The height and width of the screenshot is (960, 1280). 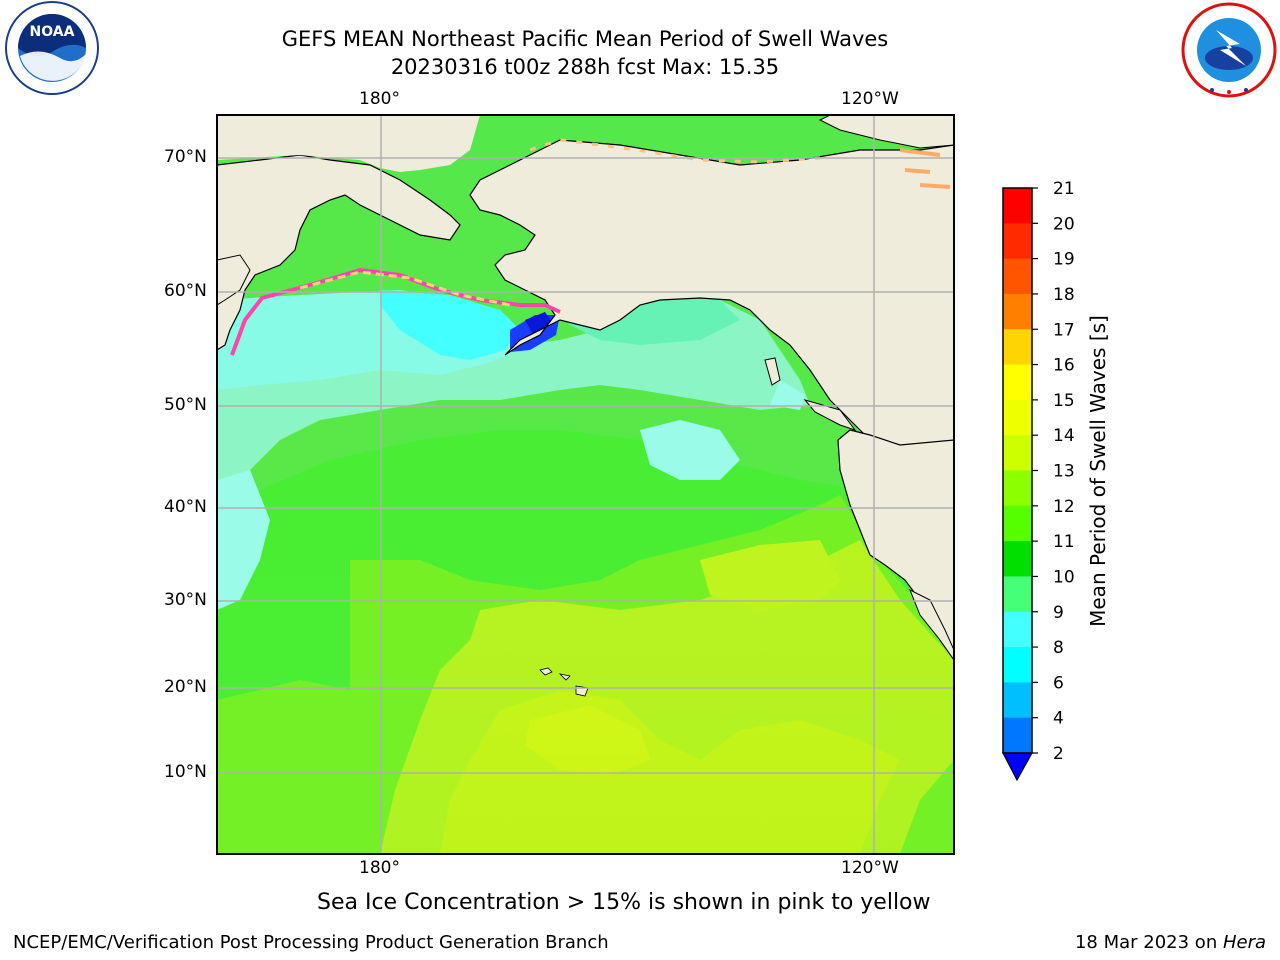 What do you see at coordinates (870, 99) in the screenshot?
I see `lon-tick-top-120w: 120°W` at bounding box center [870, 99].